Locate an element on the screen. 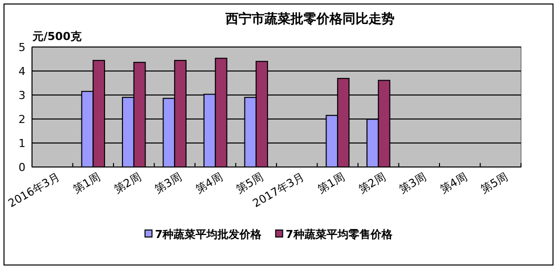  y-tick-label: 2 is located at coordinates (22, 119).